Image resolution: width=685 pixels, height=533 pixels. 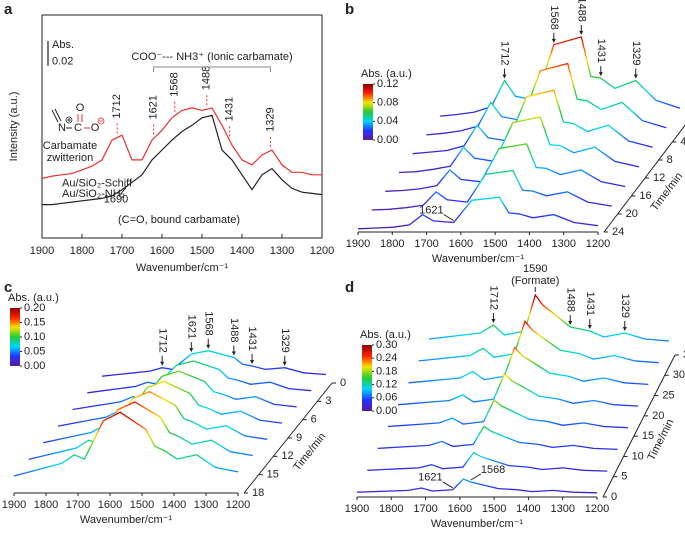 I want to click on colorbar, so click(x=15, y=337).